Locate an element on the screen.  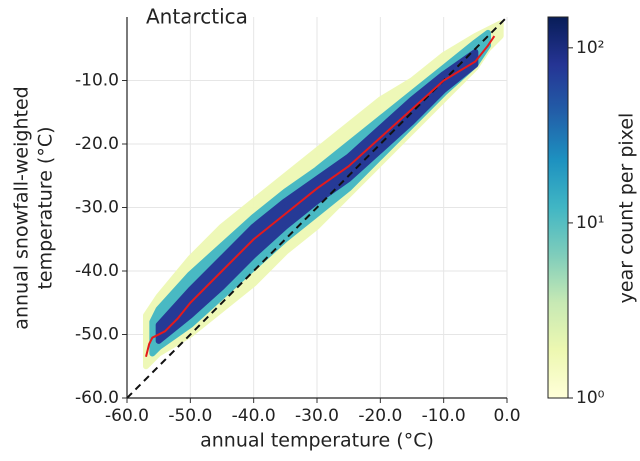
y-axis-label: temperature (°C) is located at coordinates (46, 207).